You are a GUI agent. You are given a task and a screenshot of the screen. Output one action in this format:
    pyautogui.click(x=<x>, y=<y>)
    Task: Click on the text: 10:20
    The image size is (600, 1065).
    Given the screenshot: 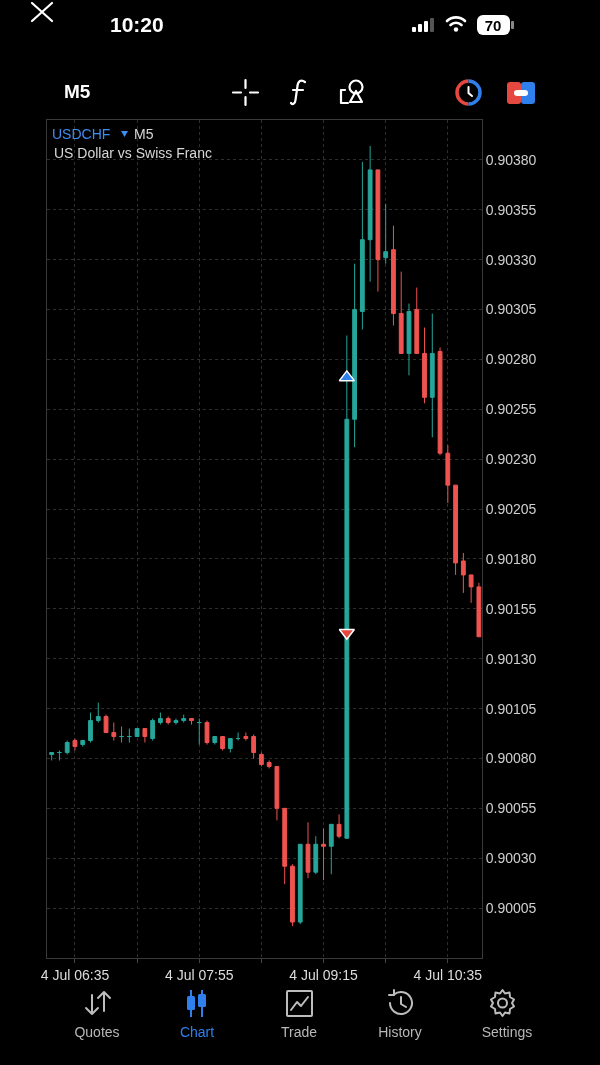 What is the action you would take?
    pyautogui.click(x=137, y=25)
    